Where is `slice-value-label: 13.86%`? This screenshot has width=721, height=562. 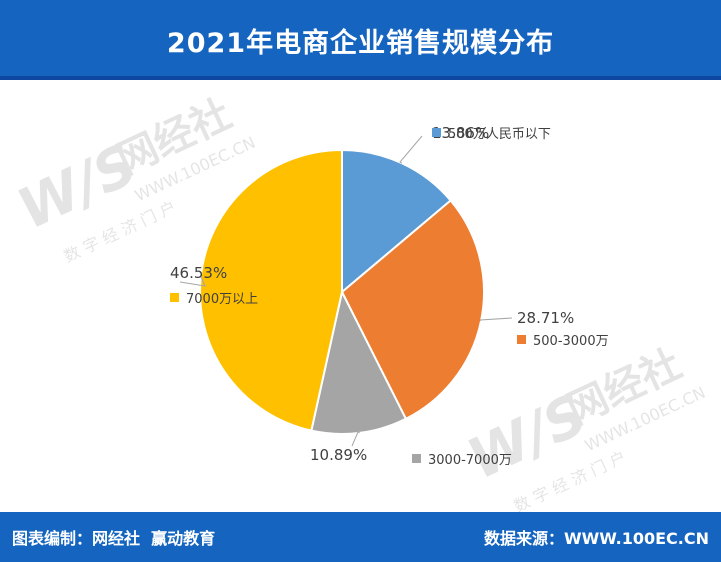 slice-value-label: 13.86% is located at coordinates (460, 133).